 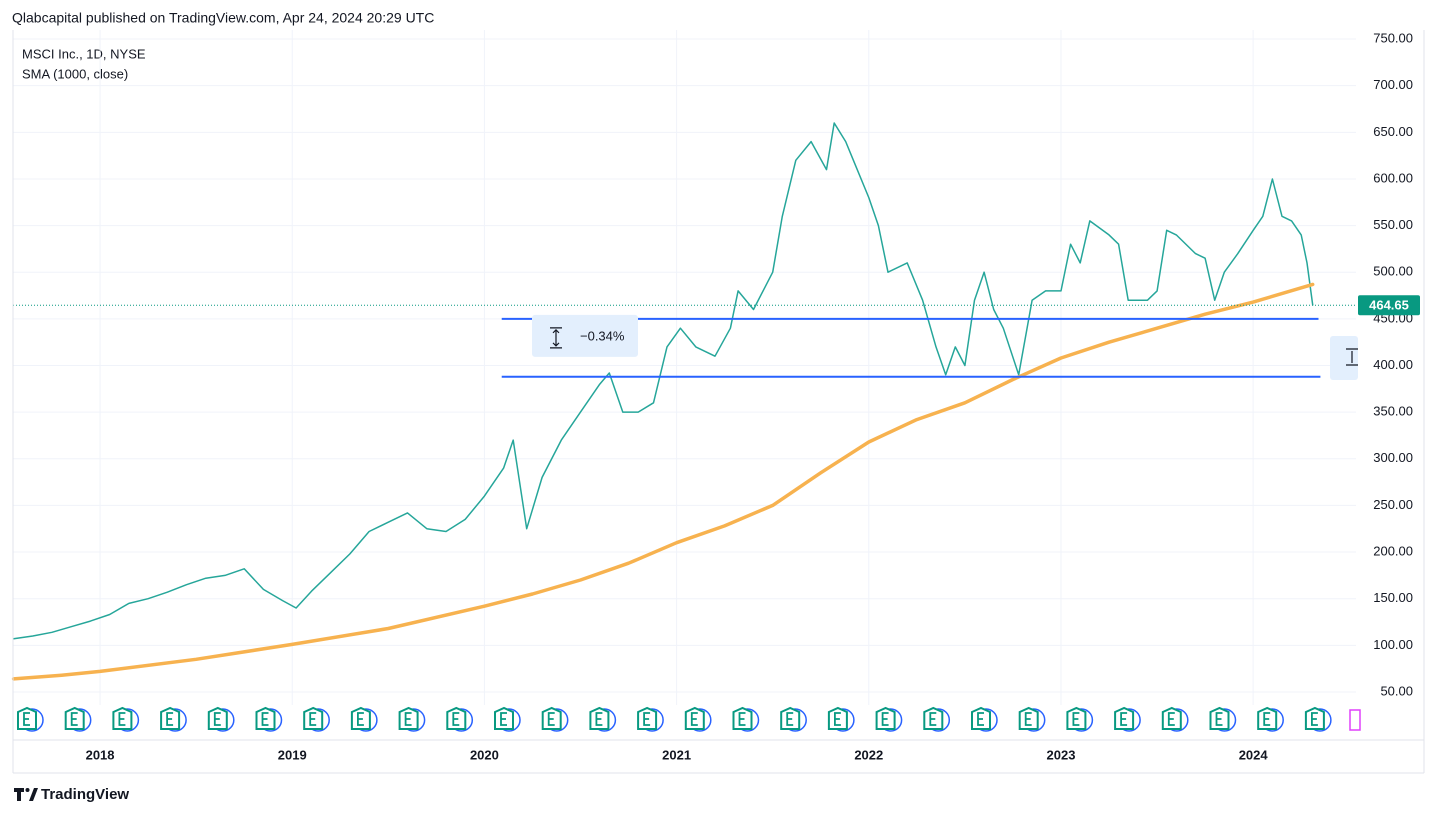 What do you see at coordinates (84, 53) in the screenshot?
I see `chart-title: MSCI Inc., 1D, NYSE` at bounding box center [84, 53].